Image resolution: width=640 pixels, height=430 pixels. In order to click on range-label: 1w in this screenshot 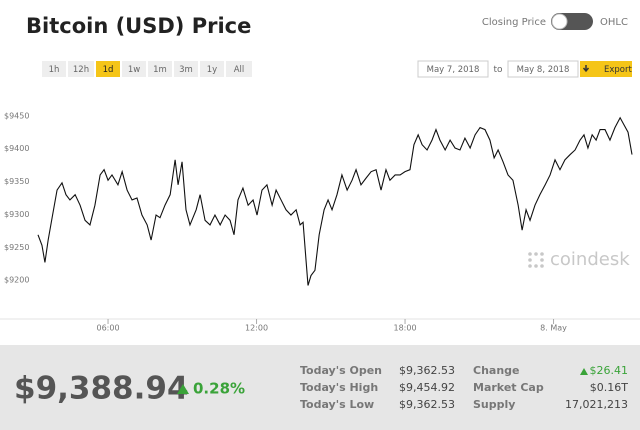, I will do `click(134, 70)`.